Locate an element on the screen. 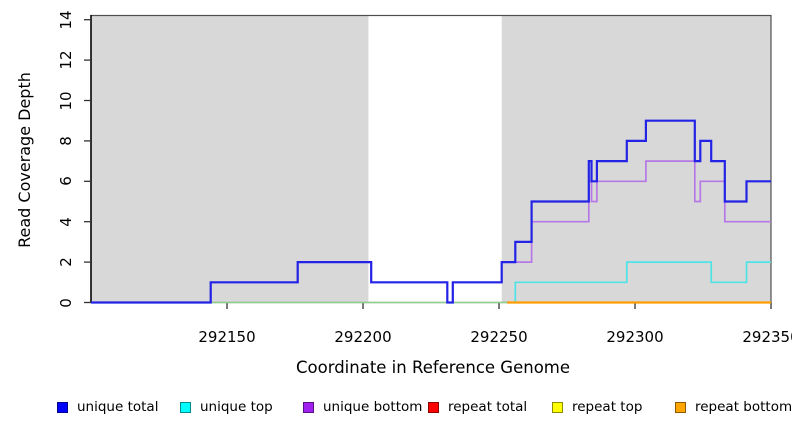  y-tick-label: 0 is located at coordinates (66, 302).